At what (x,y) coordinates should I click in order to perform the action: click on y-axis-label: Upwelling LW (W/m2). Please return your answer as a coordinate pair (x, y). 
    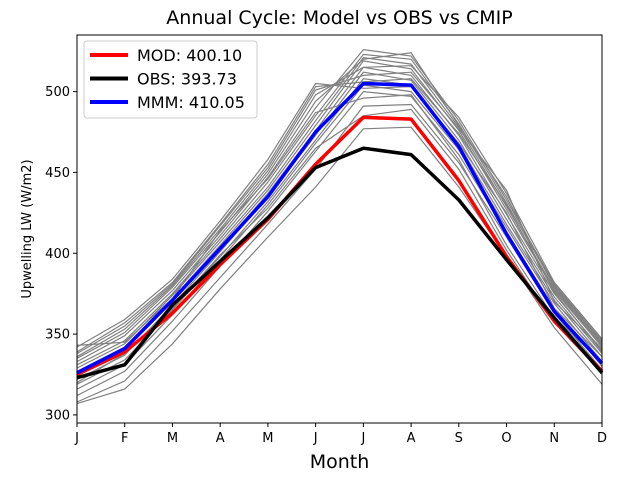
    Looking at the image, I should click on (27, 228).